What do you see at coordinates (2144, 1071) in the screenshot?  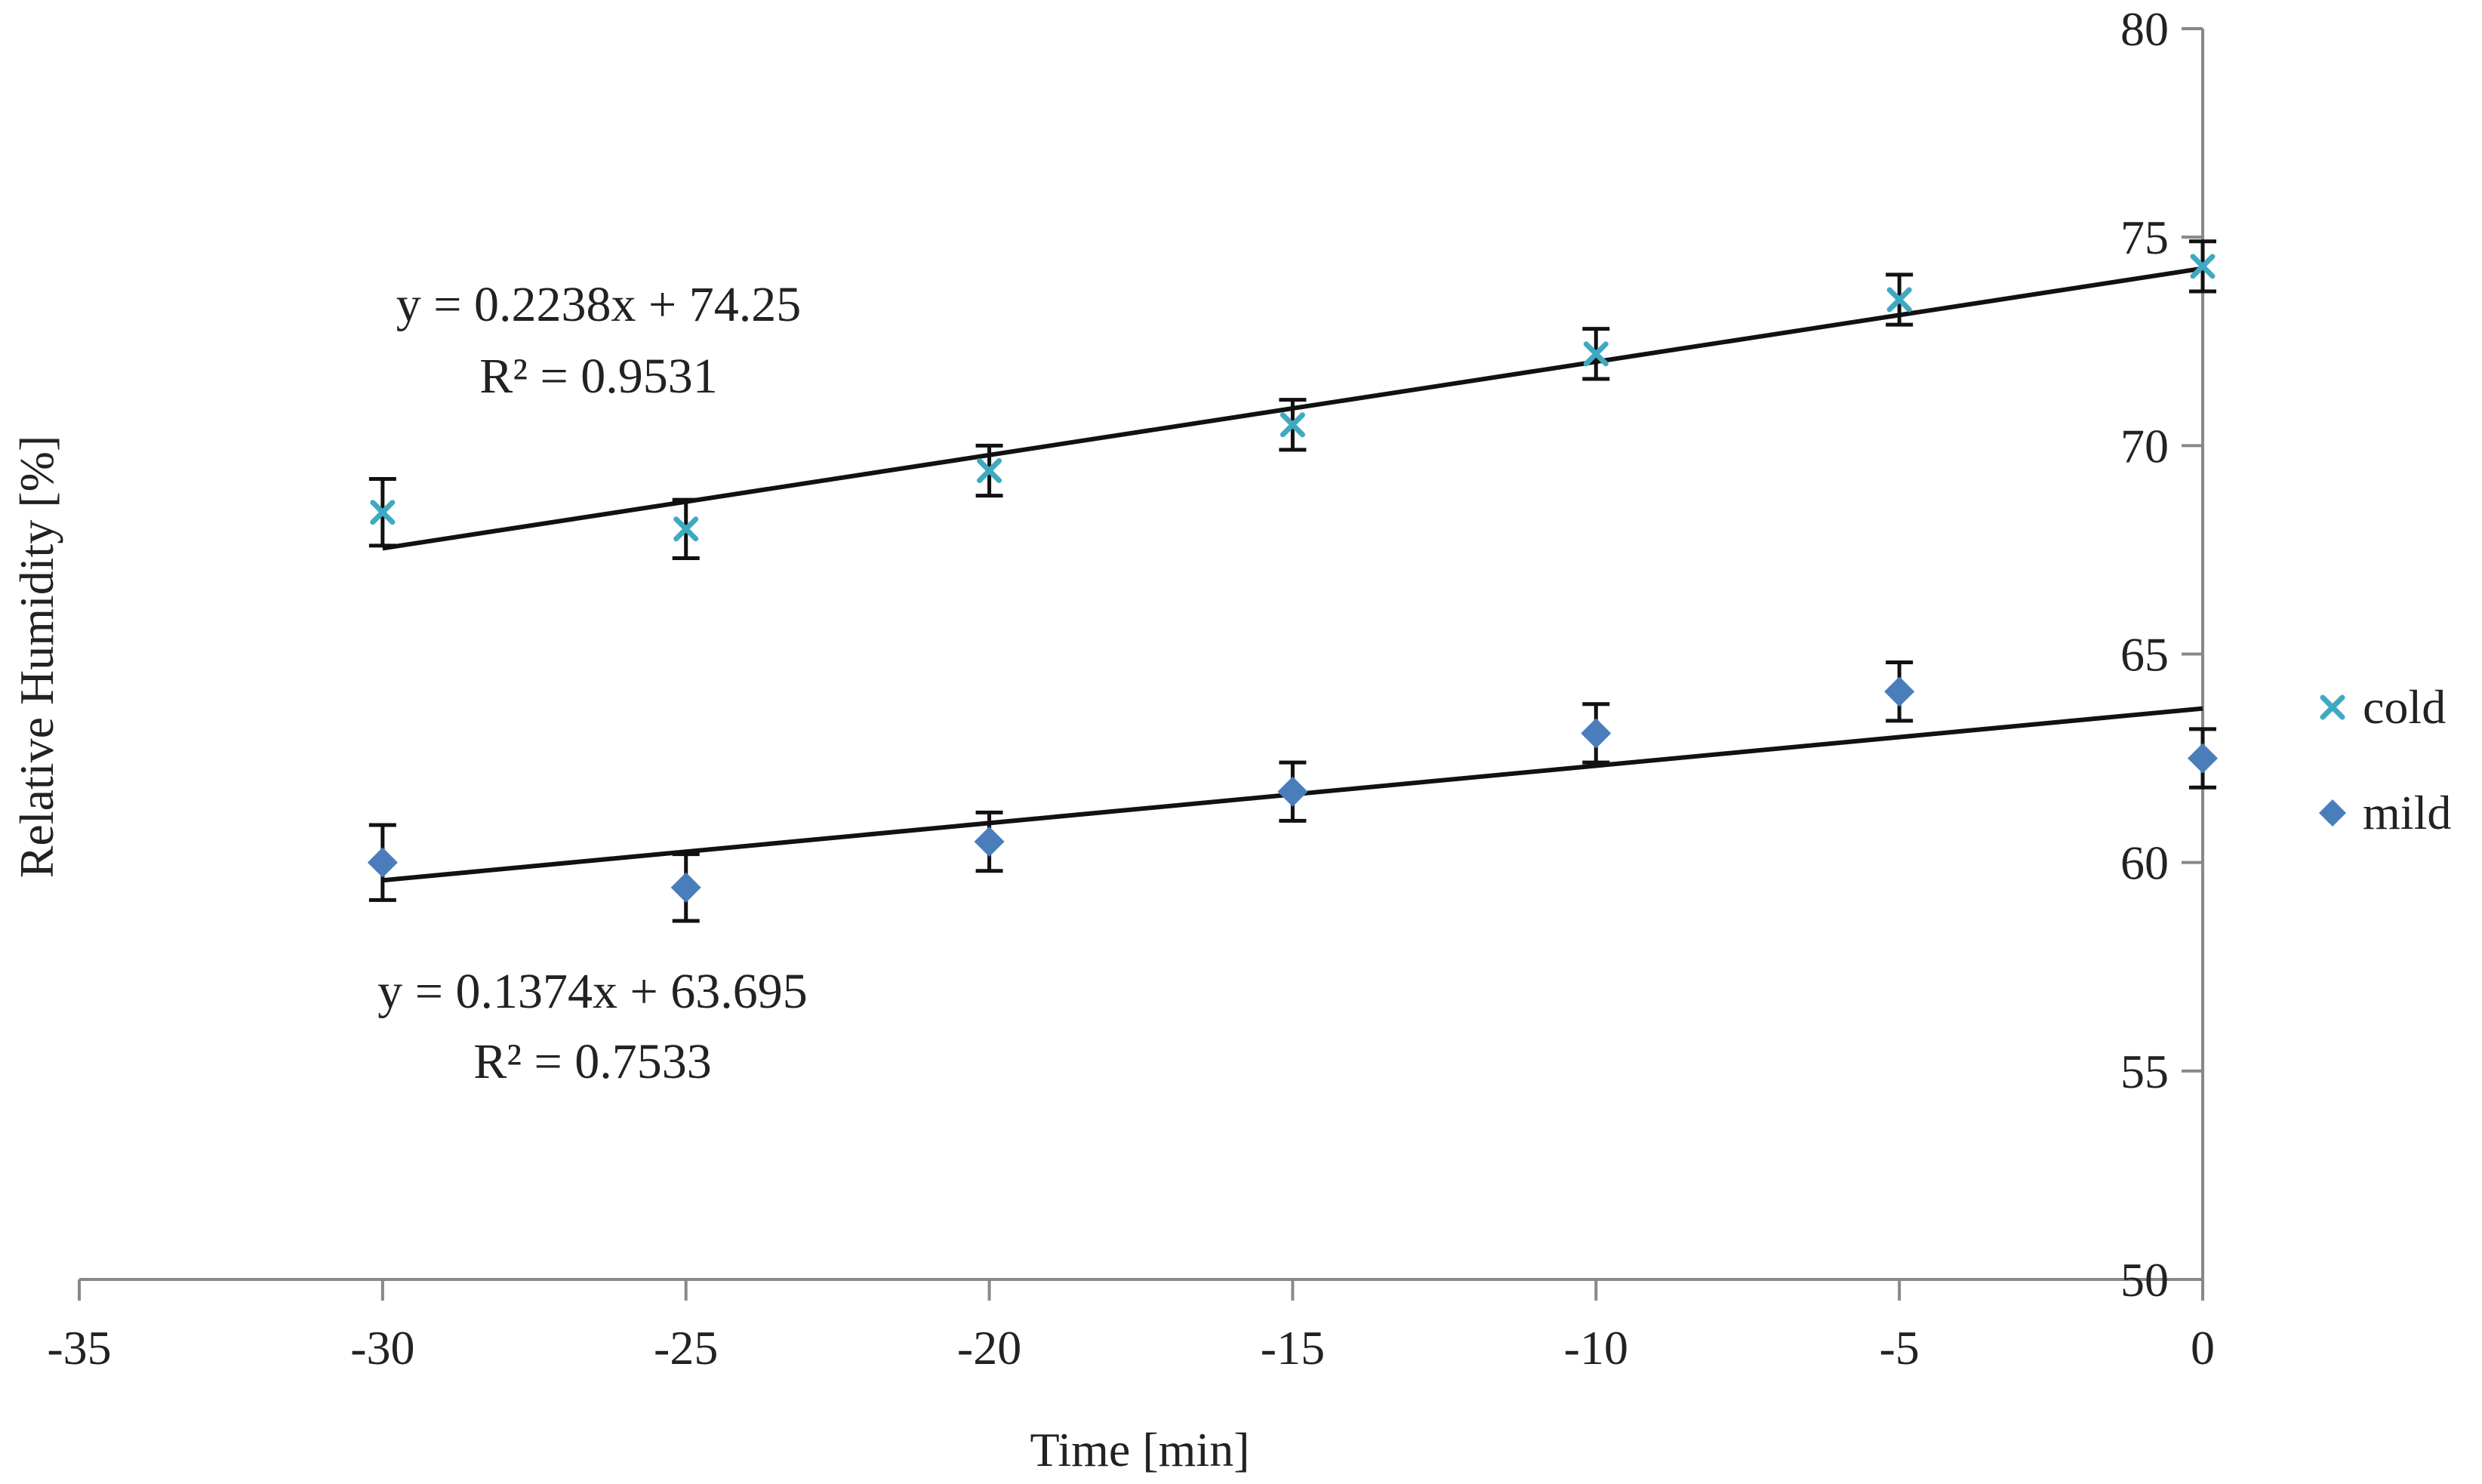 I see `y-tick-label: 55` at bounding box center [2144, 1071].